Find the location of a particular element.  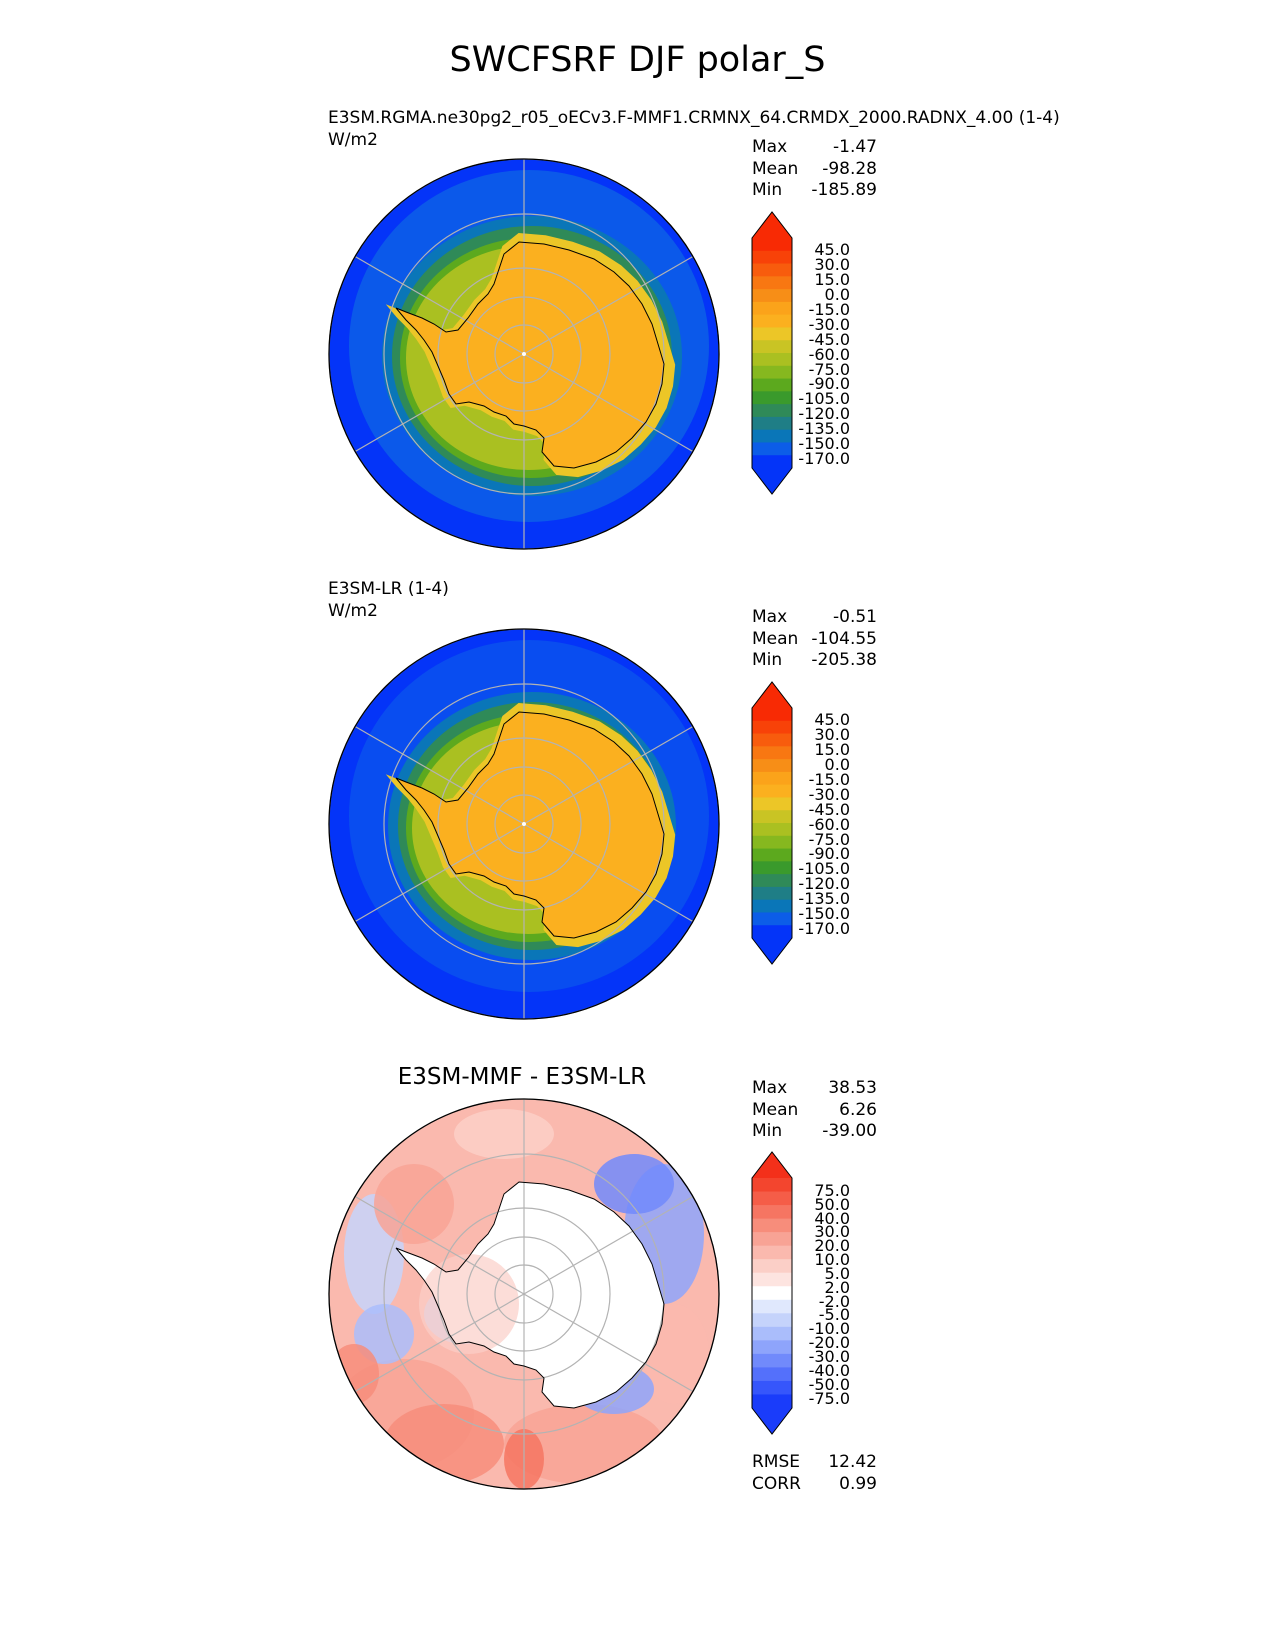

panel-2-stats: Max -0.51 Mean -104.55 Min -205.38 is located at coordinates (814, 639).